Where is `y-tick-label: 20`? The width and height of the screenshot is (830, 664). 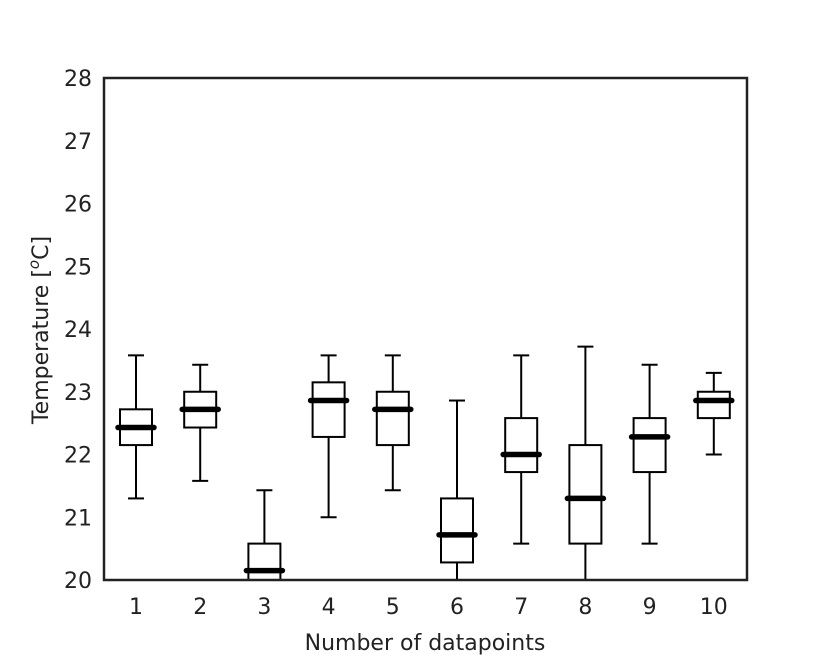 y-tick-label: 20 is located at coordinates (78, 581).